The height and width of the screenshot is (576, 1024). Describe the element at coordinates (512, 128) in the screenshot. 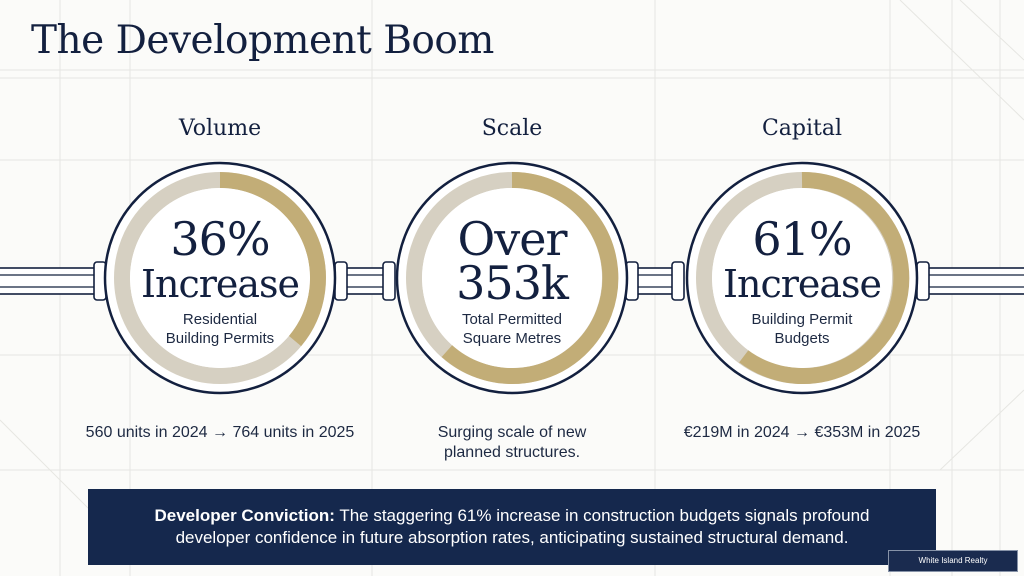

I see `metric-label: Scale` at that location.